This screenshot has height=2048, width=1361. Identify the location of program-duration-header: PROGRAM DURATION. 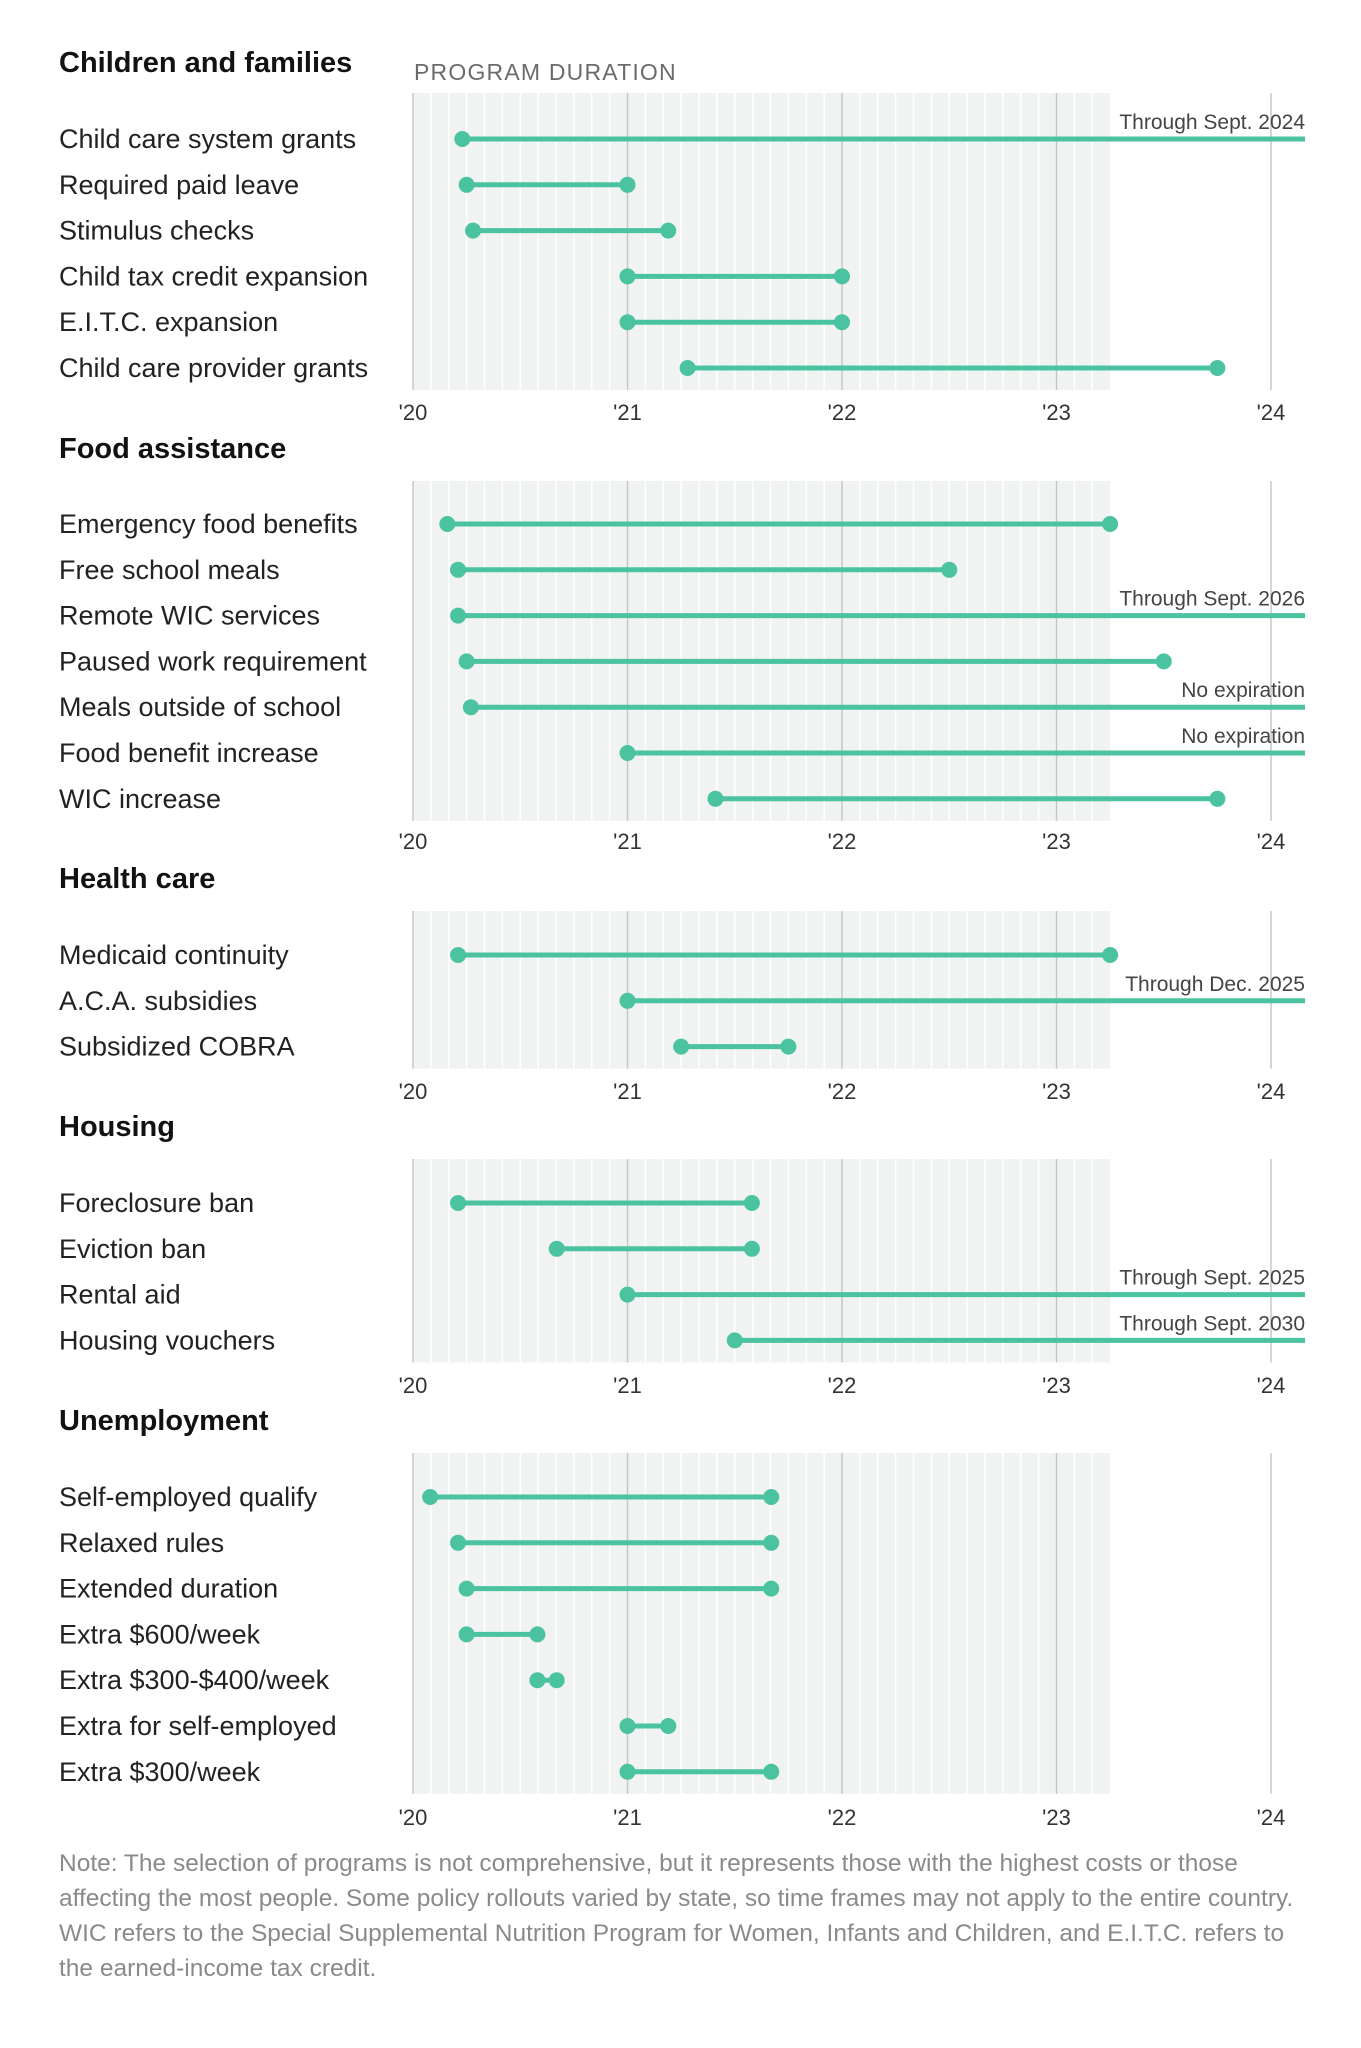
(545, 72).